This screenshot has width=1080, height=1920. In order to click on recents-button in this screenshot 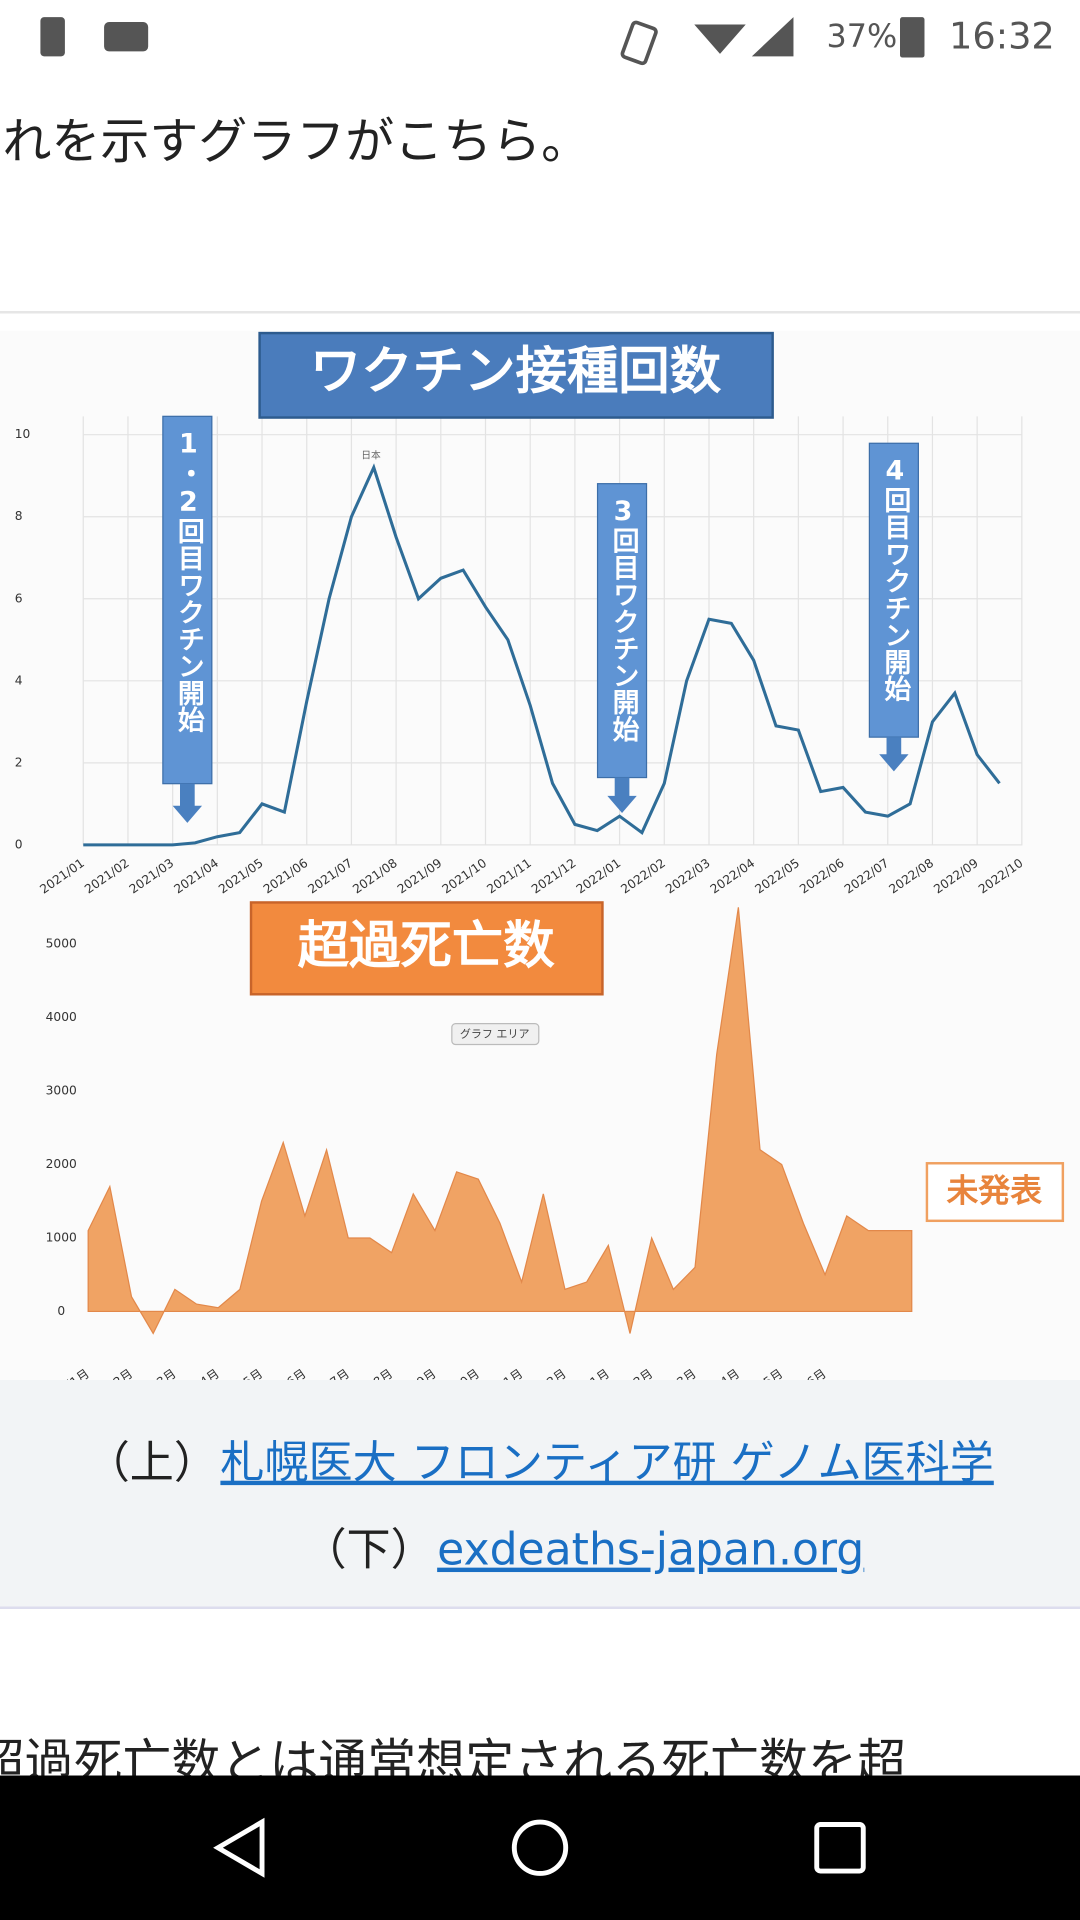, I will do `click(840, 1848)`.